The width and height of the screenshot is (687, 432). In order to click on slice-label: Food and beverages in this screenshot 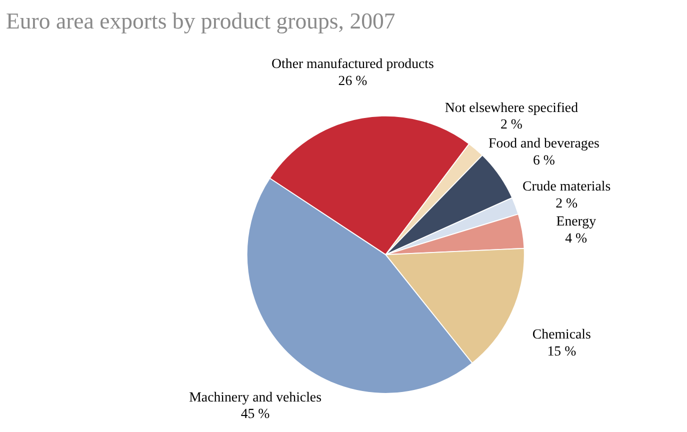, I will do `click(544, 144)`.